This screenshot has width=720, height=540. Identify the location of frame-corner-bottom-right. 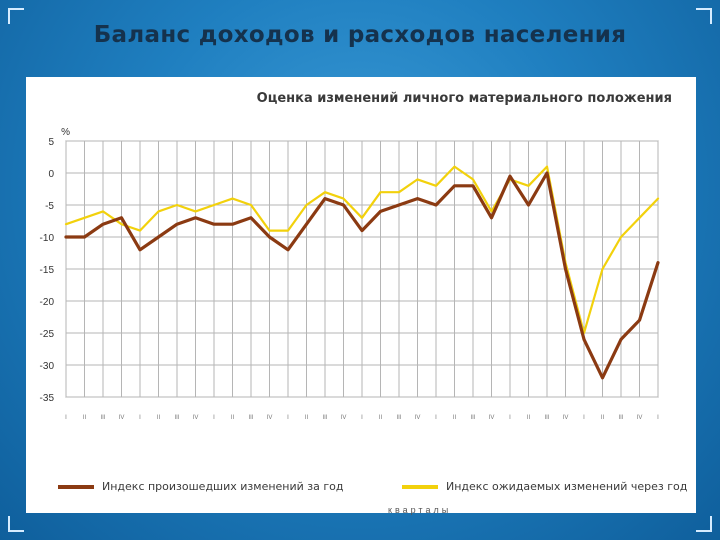
(704, 524).